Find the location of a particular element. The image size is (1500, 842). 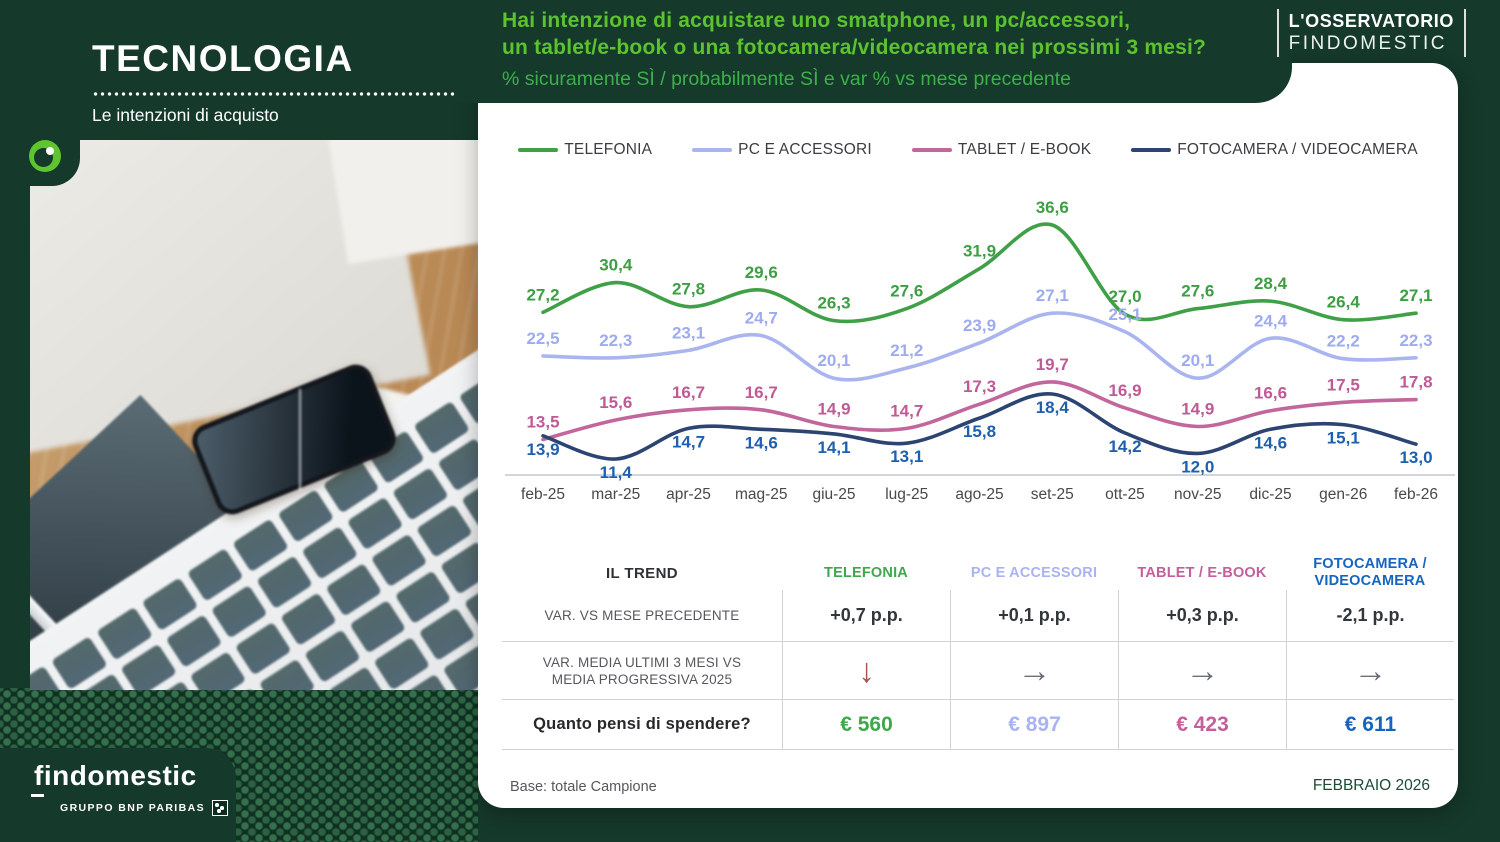

column-header: PC E ACCESSORI is located at coordinates (1034, 572).